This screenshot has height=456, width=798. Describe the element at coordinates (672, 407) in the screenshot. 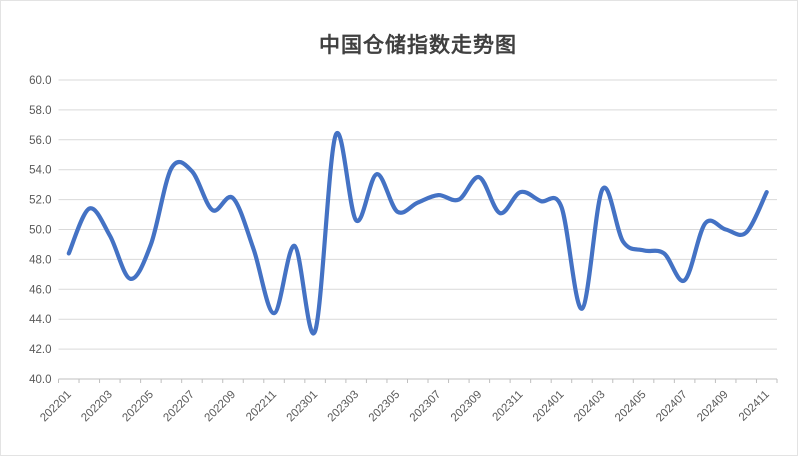

I see `x-axis-tick-label: 202407` at that location.